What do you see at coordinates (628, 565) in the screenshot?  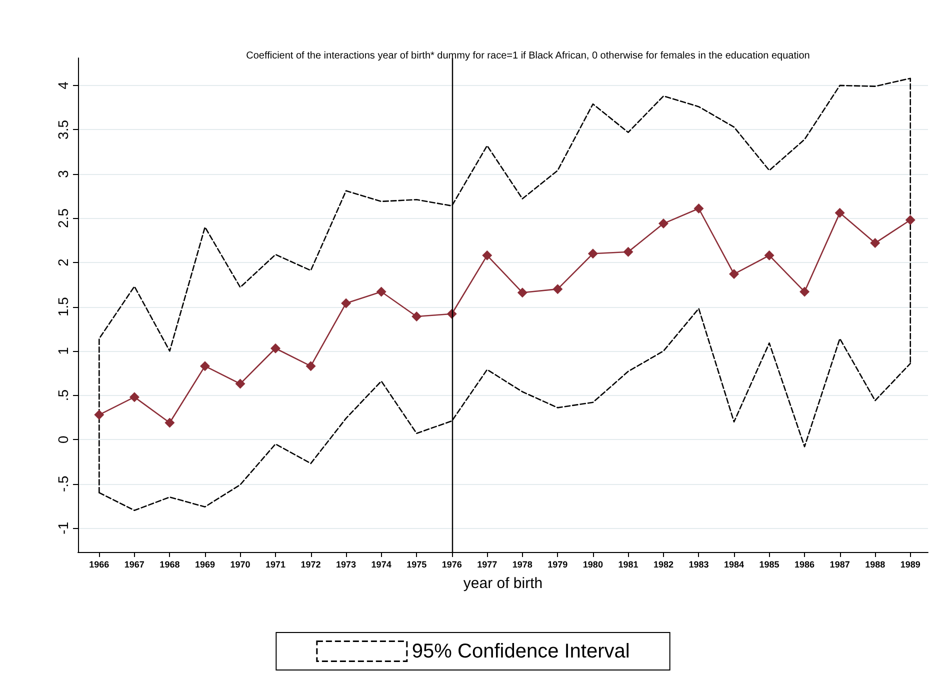 I see `x-tick-label: 1981` at bounding box center [628, 565].